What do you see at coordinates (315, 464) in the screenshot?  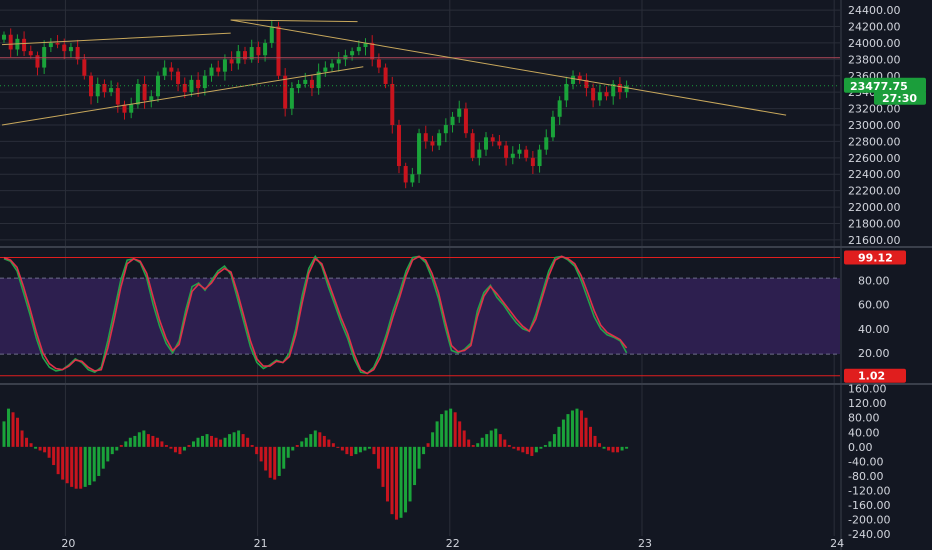 I see `histogram-series` at bounding box center [315, 464].